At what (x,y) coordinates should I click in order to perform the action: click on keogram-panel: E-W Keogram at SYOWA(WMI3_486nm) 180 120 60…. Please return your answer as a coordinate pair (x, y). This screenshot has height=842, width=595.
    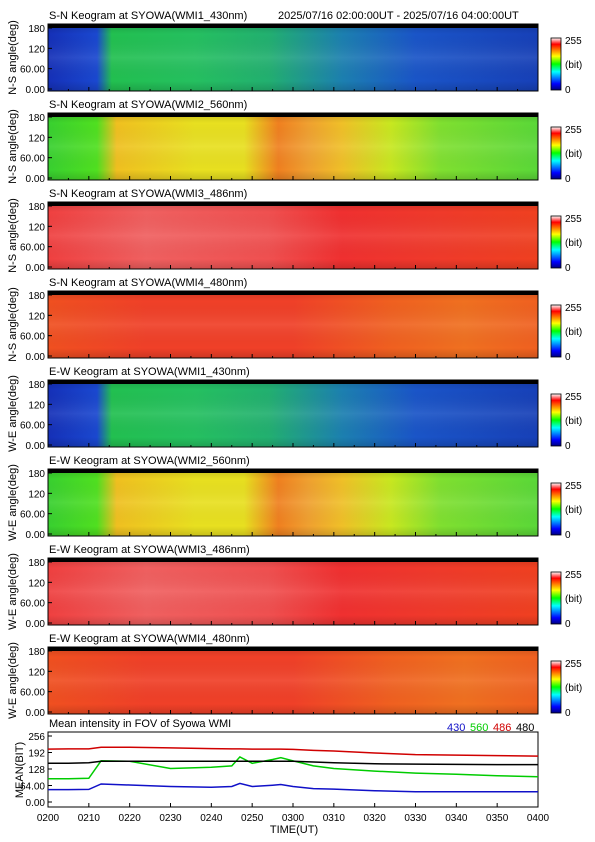
    Looking at the image, I should click on (294, 587).